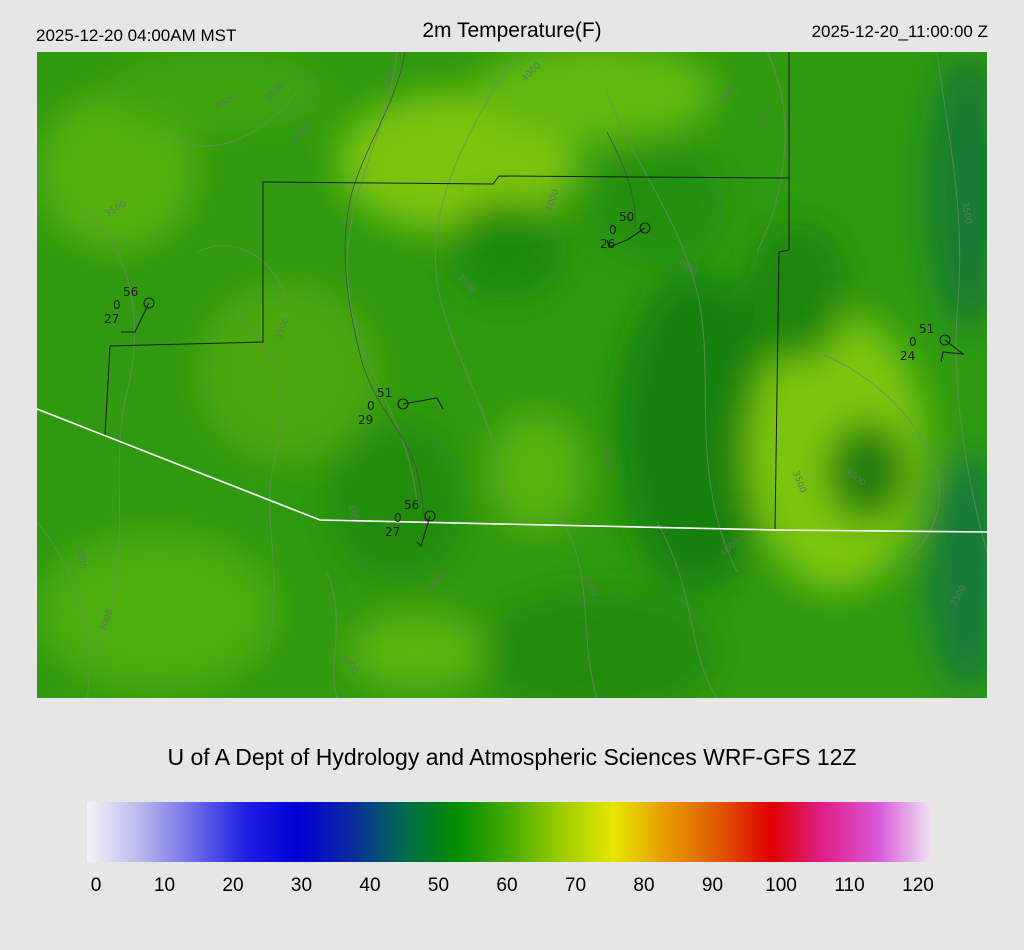  What do you see at coordinates (233, 885) in the screenshot?
I see `colorbar-tick-label: 20` at bounding box center [233, 885].